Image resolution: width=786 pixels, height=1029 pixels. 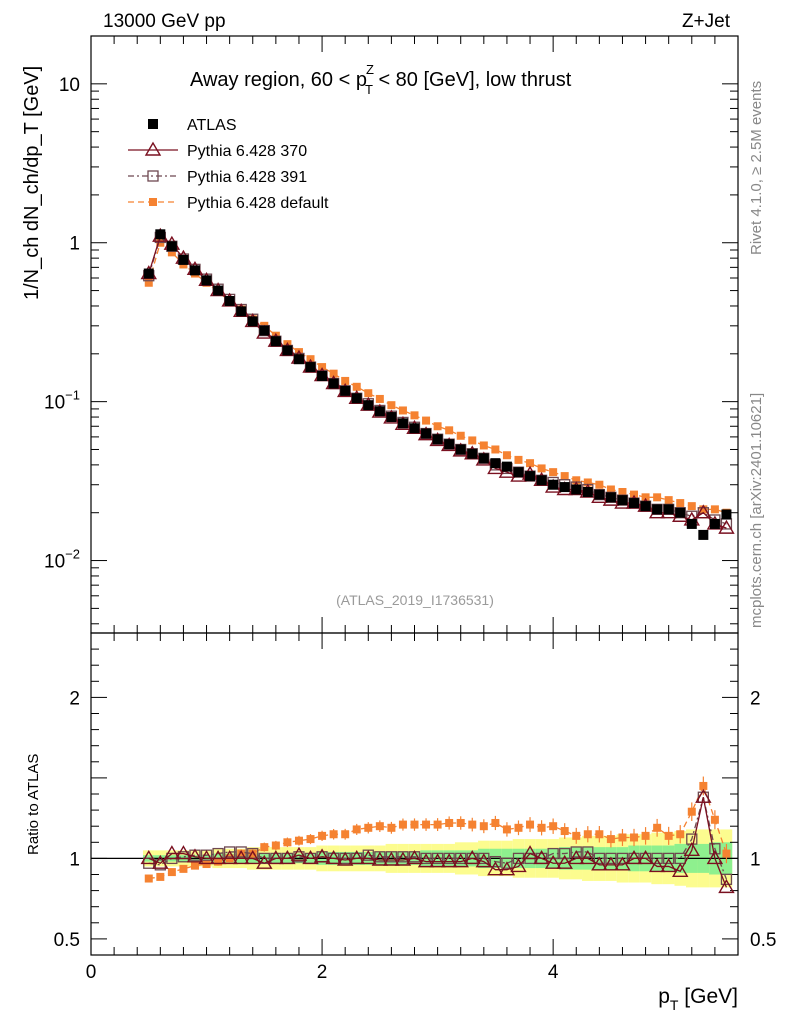 I want to click on plot-title-post: < 80 [GeV], low thrust, so click(x=472, y=80).